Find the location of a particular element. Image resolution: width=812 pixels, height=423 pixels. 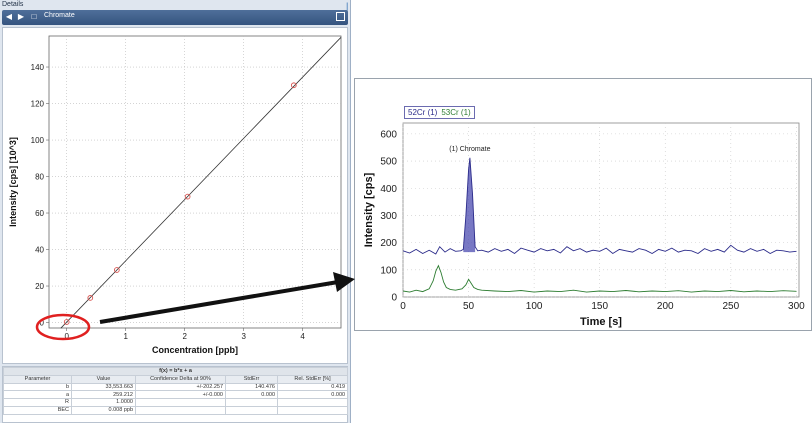

x-tick-label: 50 is located at coordinates (469, 306).